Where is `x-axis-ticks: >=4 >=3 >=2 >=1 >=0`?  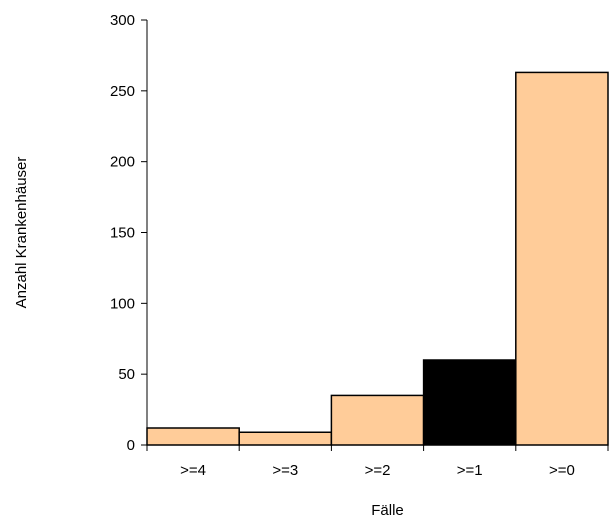
x-axis-ticks: >=4 >=3 >=2 >=1 >=0 is located at coordinates (377, 462).